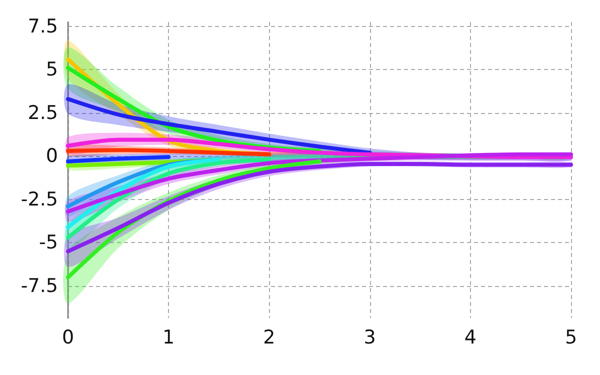  What do you see at coordinates (168, 337) in the screenshot?
I see `x-tick-label: 1` at bounding box center [168, 337].